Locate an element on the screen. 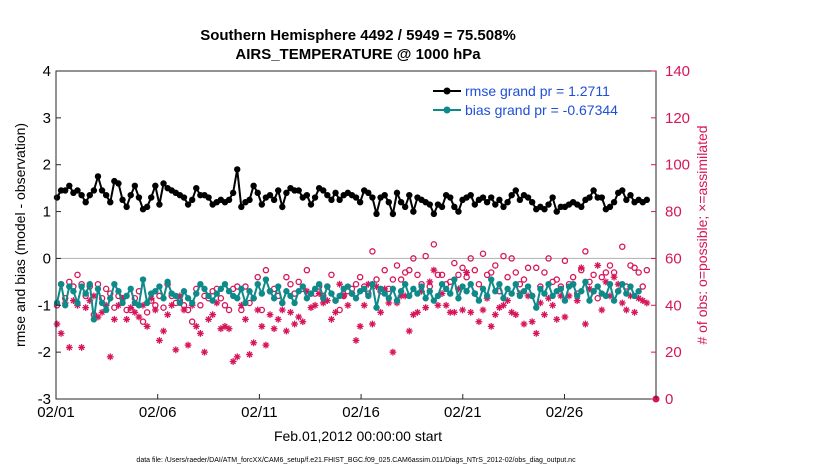 The width and height of the screenshot is (830, 470). x-axis: 02/01 02/06 02/11 02/16 02/21 02/26 is located at coordinates (310, 407).